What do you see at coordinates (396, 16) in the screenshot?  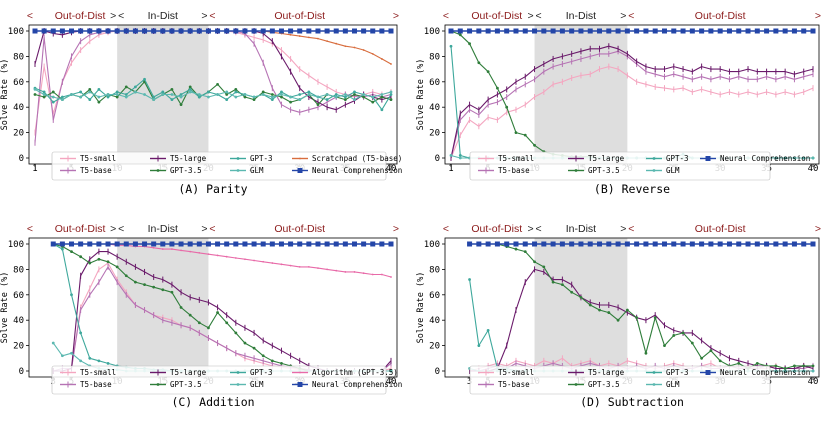 I see `region-arrow-right: >` at bounding box center [396, 16].